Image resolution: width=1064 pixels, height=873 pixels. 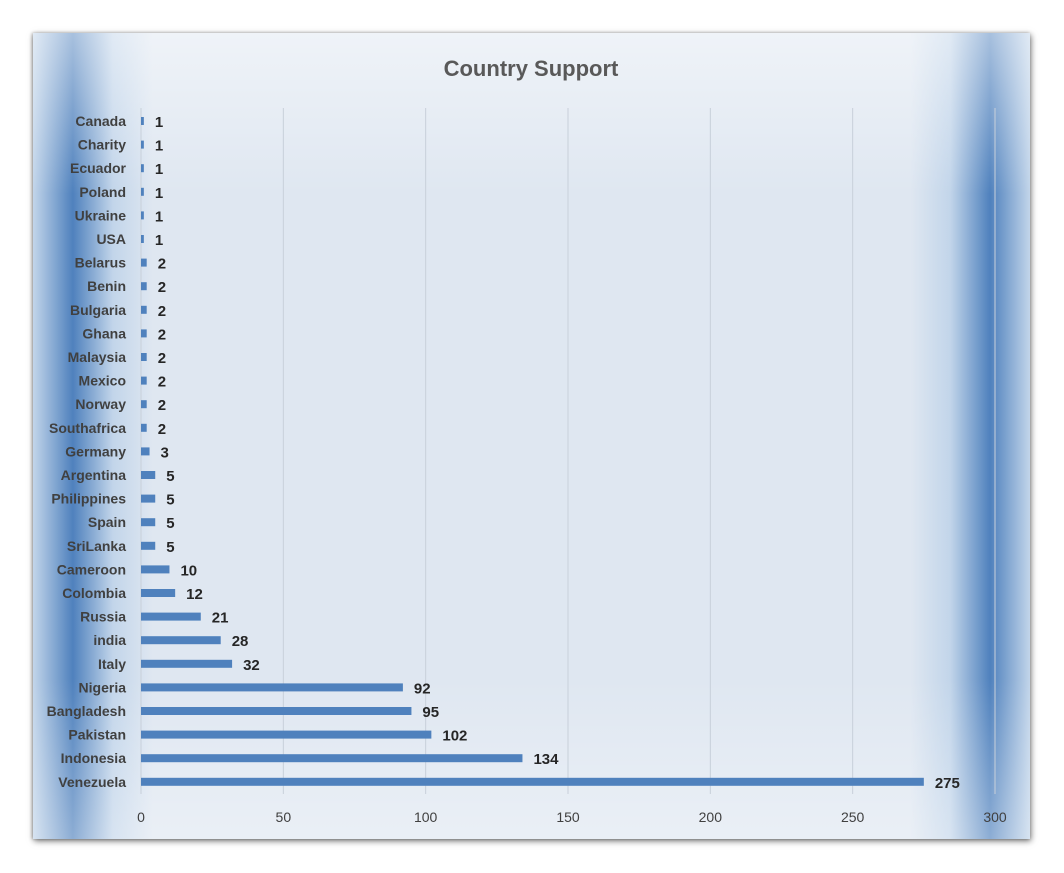 I want to click on category-label: Ghana, so click(x=104, y=333).